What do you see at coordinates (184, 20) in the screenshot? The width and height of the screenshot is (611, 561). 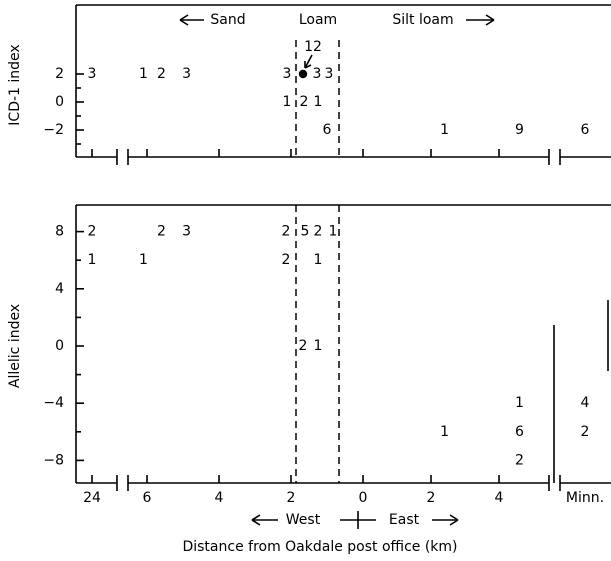 I see `sand-arrow-head` at bounding box center [184, 20].